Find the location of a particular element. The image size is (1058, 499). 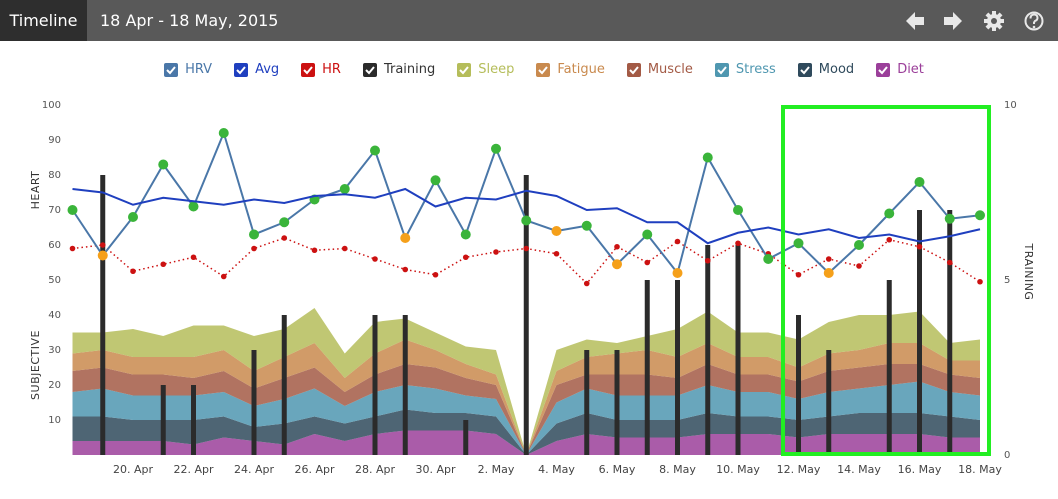

x-tick-label: 26. Apr is located at coordinates (314, 469).